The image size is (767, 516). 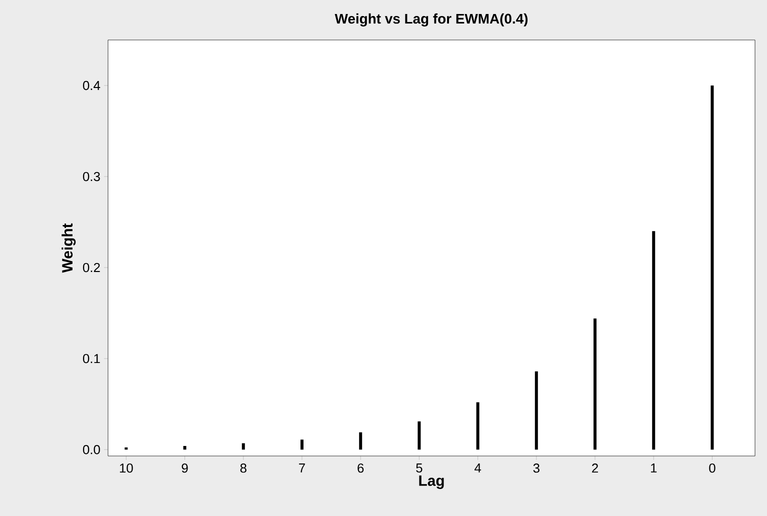 I want to click on x-tick-label: 3, so click(x=536, y=468).